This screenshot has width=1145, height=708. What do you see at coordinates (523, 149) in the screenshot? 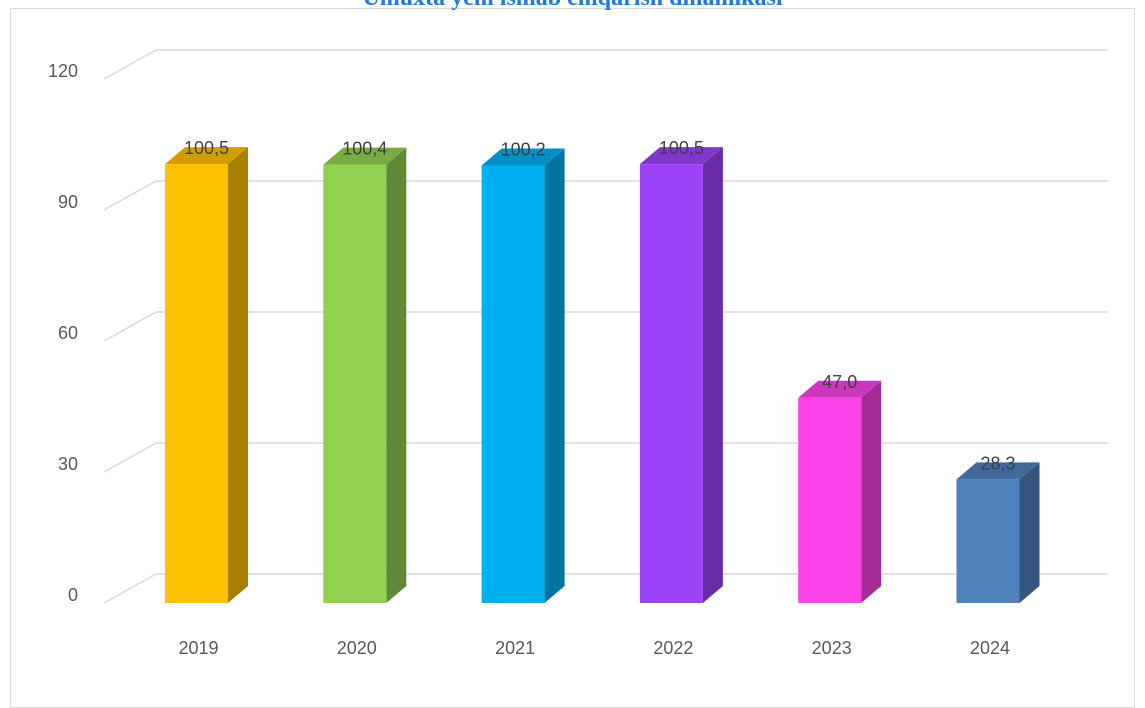
I see `data-label: 100,2` at bounding box center [523, 149].